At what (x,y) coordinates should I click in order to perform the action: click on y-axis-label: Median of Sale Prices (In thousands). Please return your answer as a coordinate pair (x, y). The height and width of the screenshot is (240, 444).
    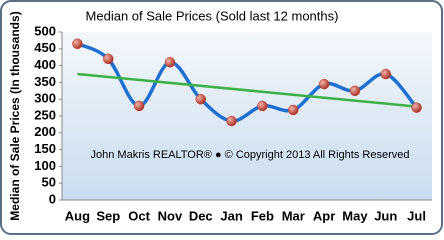
    Looking at the image, I should click on (15, 115).